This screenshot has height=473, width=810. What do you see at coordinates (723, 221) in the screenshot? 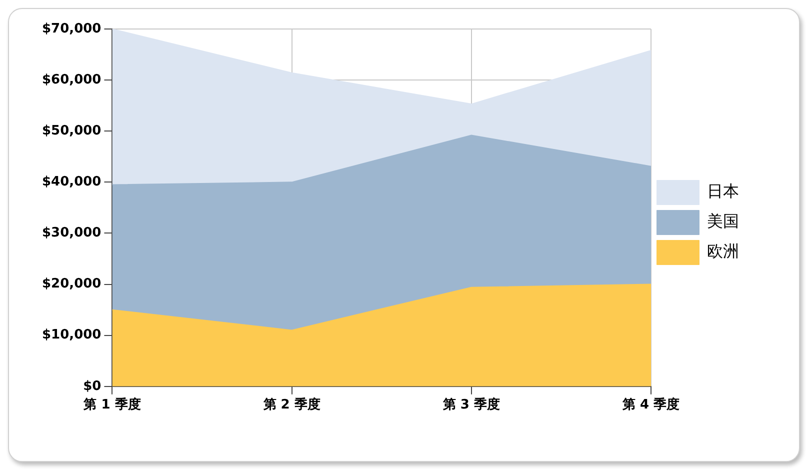
I see `legend-label: 美国` at bounding box center [723, 221].